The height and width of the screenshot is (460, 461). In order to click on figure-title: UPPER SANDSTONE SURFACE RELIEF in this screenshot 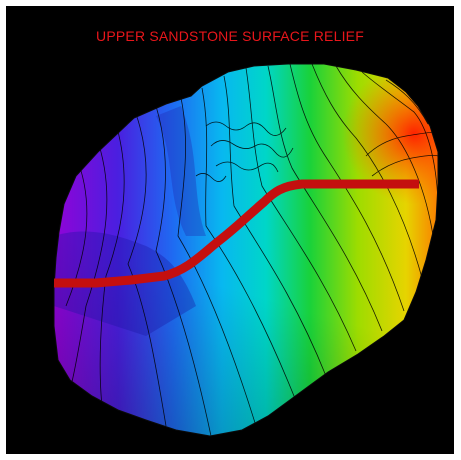, I will do `click(230, 36)`.